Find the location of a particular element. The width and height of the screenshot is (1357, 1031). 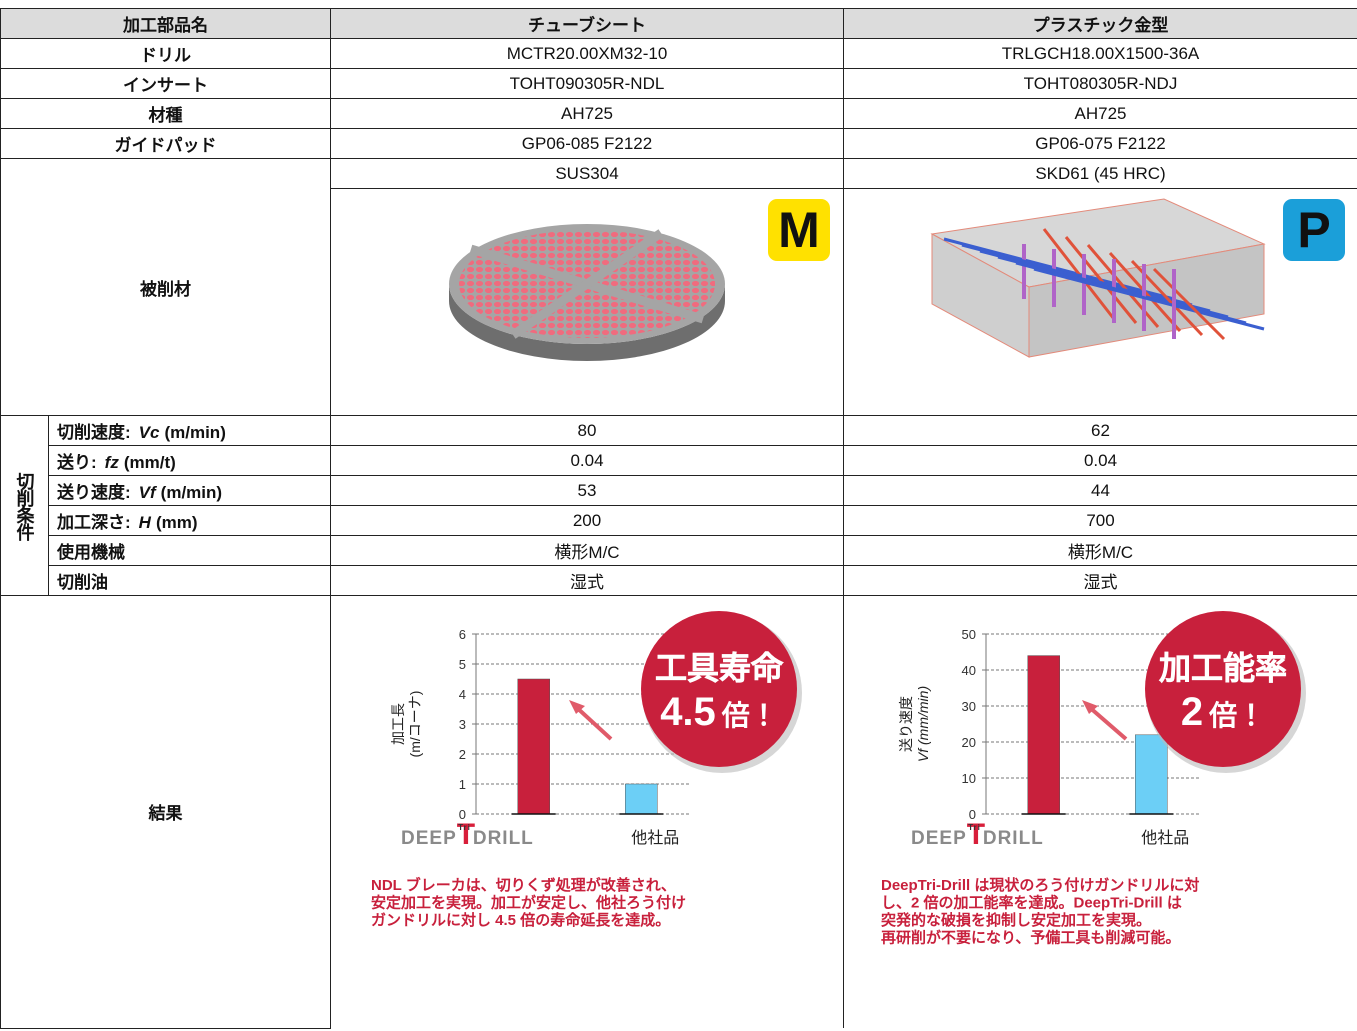

condition-unit: (mm) is located at coordinates (176, 522).